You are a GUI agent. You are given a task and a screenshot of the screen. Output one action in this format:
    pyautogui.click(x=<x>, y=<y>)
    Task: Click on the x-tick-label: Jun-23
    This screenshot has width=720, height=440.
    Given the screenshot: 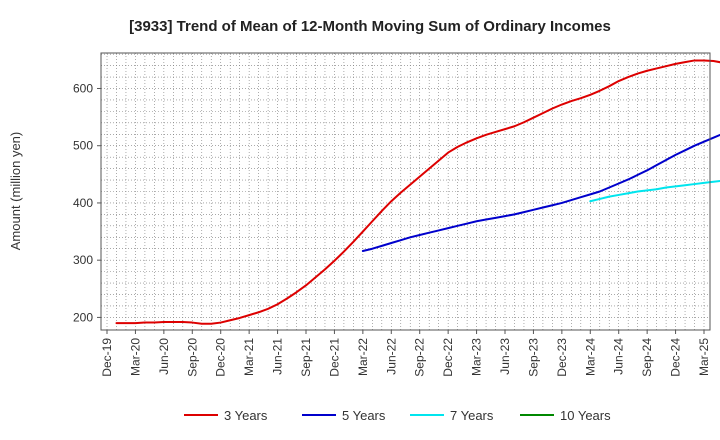 What is the action you would take?
    pyautogui.click(x=505, y=356)
    